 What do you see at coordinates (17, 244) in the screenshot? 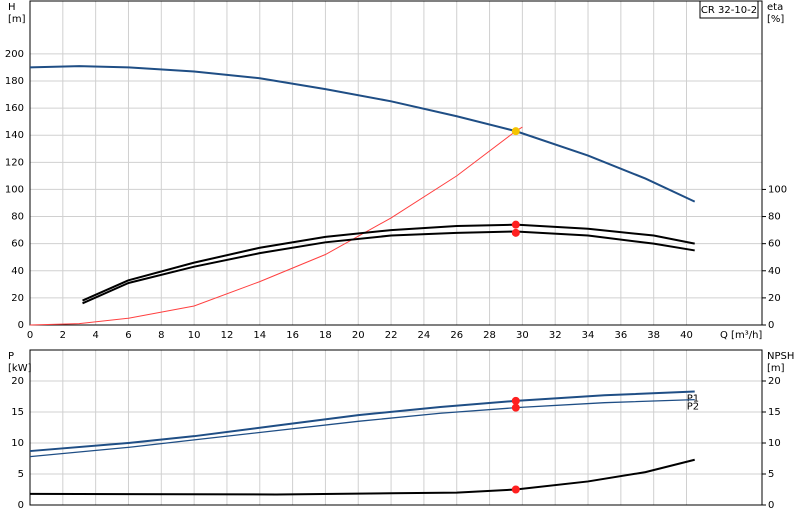
I see `y-tick-label: 60` at bounding box center [17, 244].